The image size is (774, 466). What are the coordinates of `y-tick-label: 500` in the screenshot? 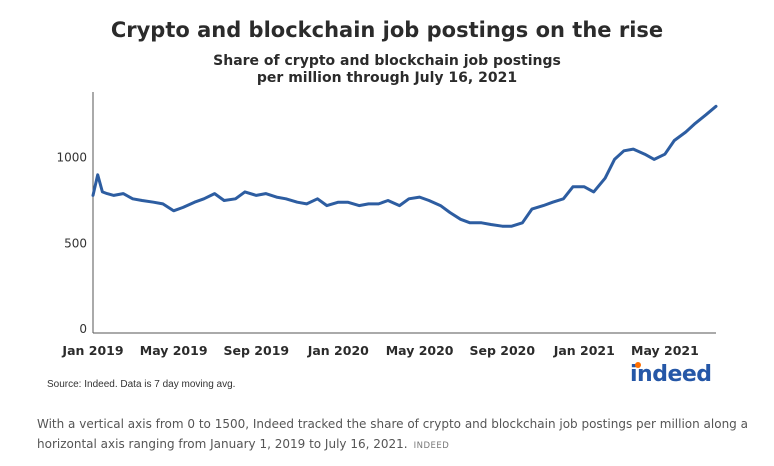 It's located at (75, 243).